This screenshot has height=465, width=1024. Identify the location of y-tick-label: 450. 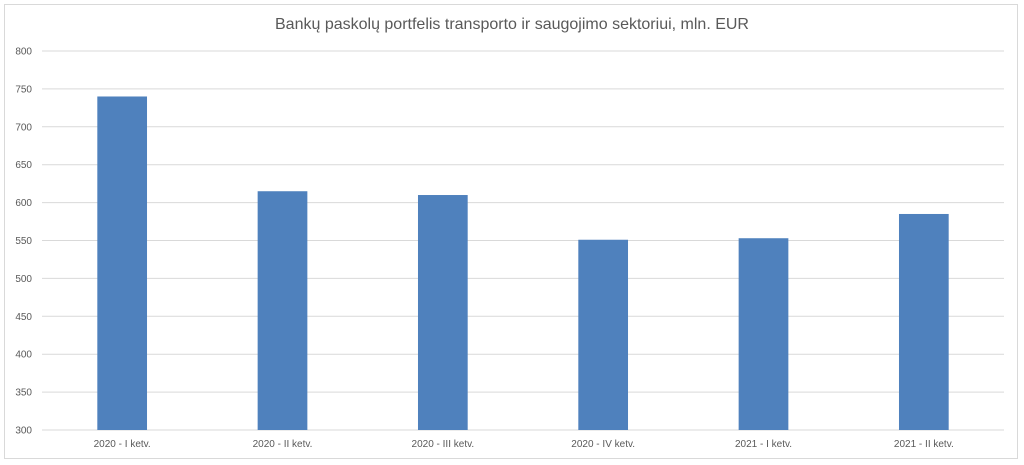
(23, 317).